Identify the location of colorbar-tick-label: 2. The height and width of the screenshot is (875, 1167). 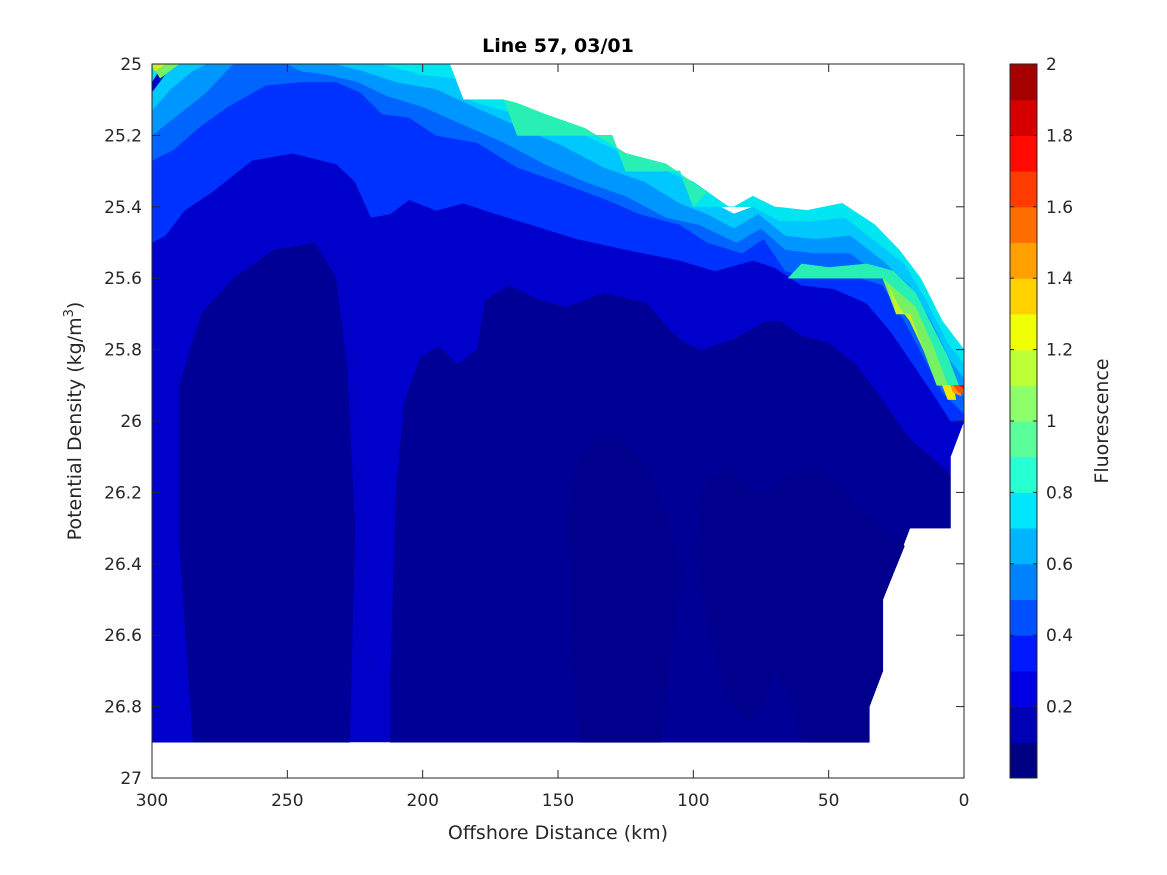
(1051, 65).